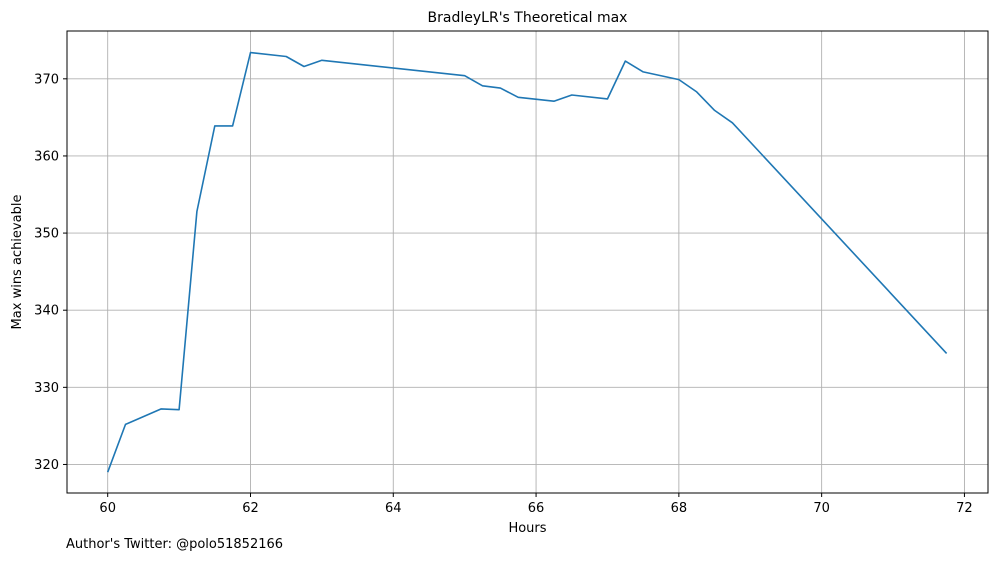 The image size is (1005, 562). Describe the element at coordinates (527, 528) in the screenshot. I see `x-axis-label: Hours` at that location.